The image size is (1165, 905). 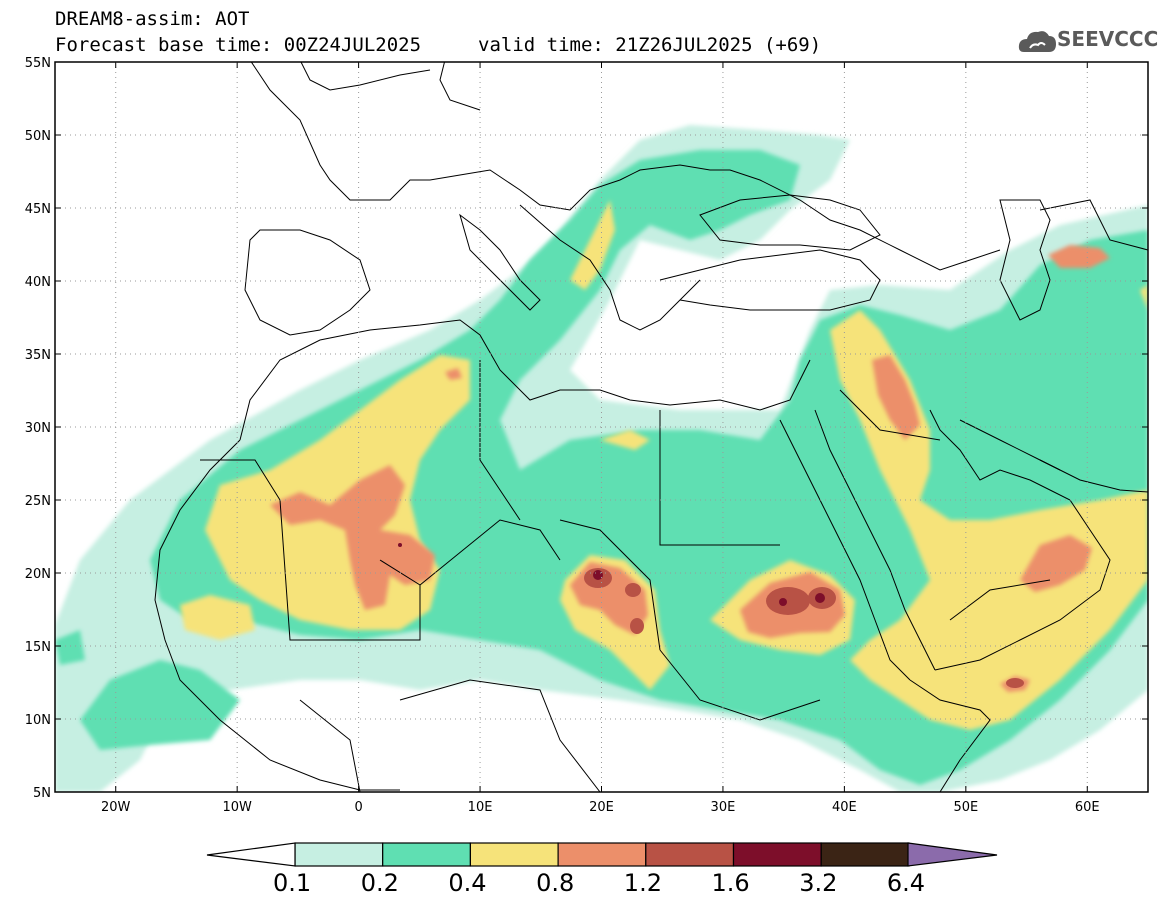 What do you see at coordinates (906, 883) in the screenshot?
I see `colorbar-level-label: 6.4` at bounding box center [906, 883].